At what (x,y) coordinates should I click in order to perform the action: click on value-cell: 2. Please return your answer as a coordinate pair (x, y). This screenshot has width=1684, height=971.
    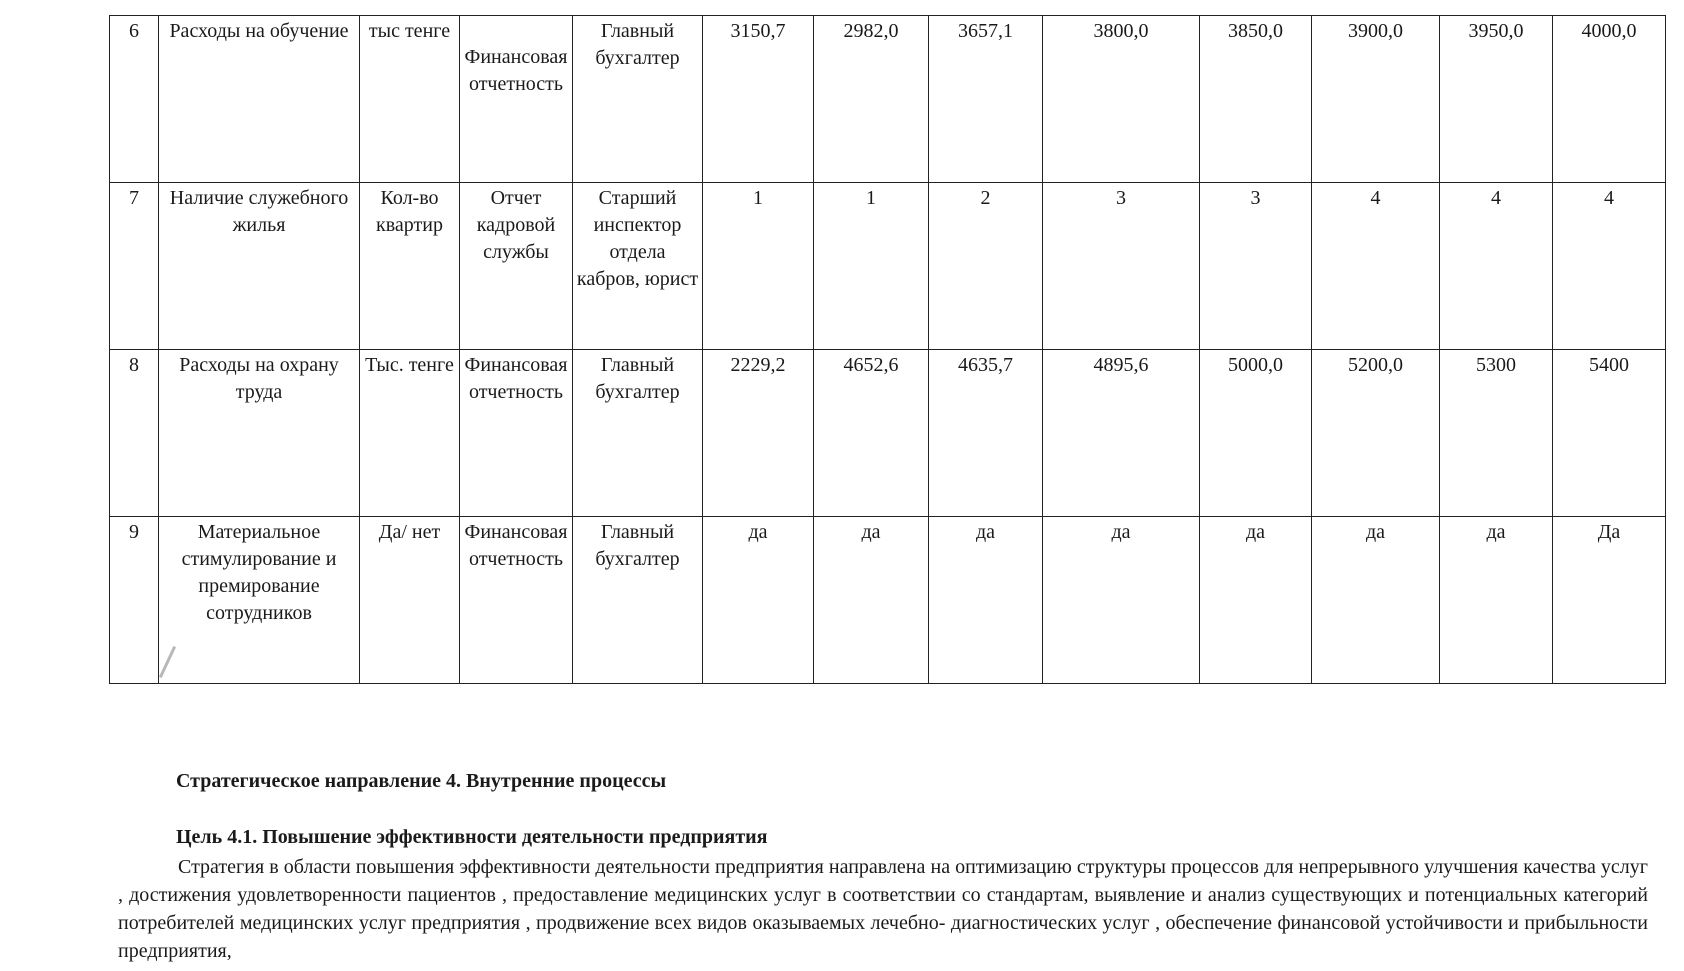
    Looking at the image, I should click on (985, 266).